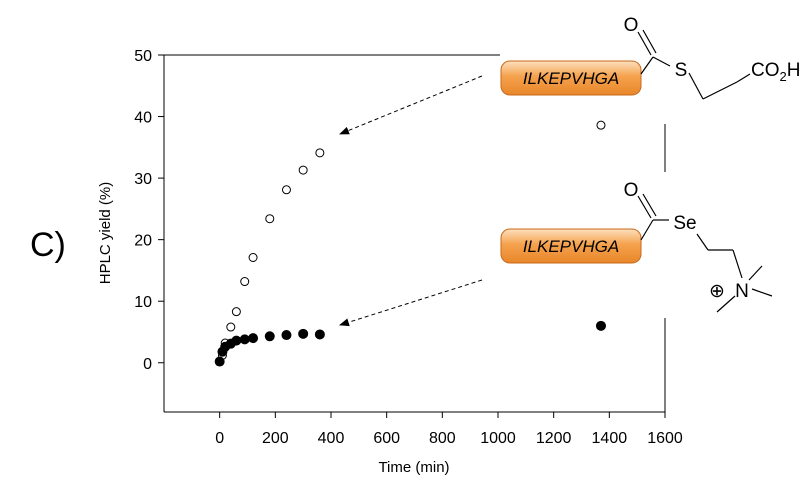 The height and width of the screenshot is (485, 811). Describe the element at coordinates (644, 207) in the screenshot. I see `selenoester-carbonyl-bond-a` at that location.